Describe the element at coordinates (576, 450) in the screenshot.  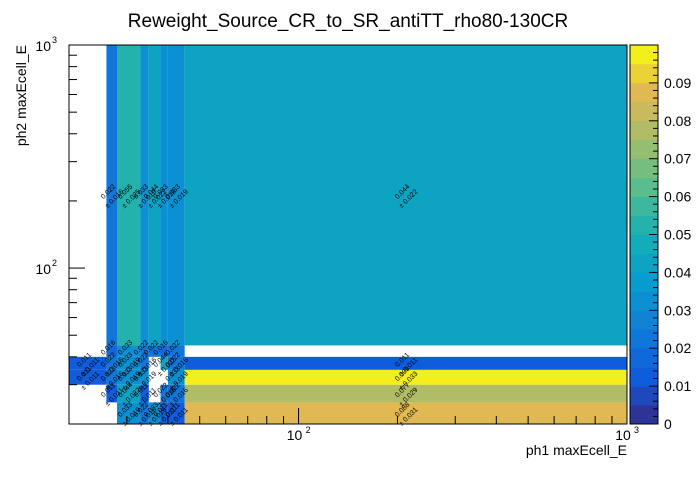
I see `x-axis-label: ph1 maxEcell_E` at that location.